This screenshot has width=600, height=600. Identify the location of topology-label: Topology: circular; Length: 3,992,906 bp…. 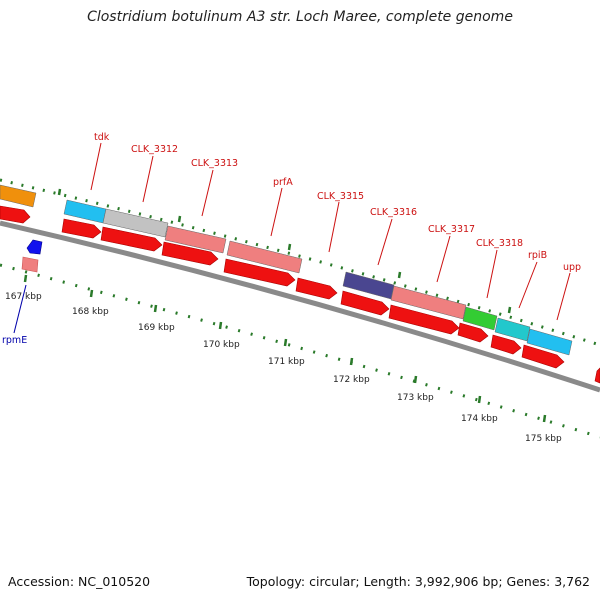
(418, 581).